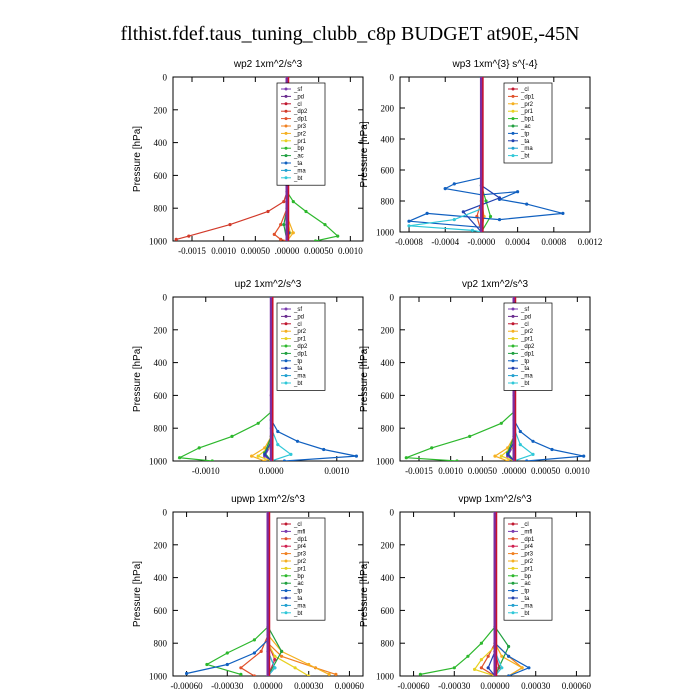 This screenshot has height=700, width=700. Describe the element at coordinates (298, 369) in the screenshot. I see `legend-entry: _ta` at that location.